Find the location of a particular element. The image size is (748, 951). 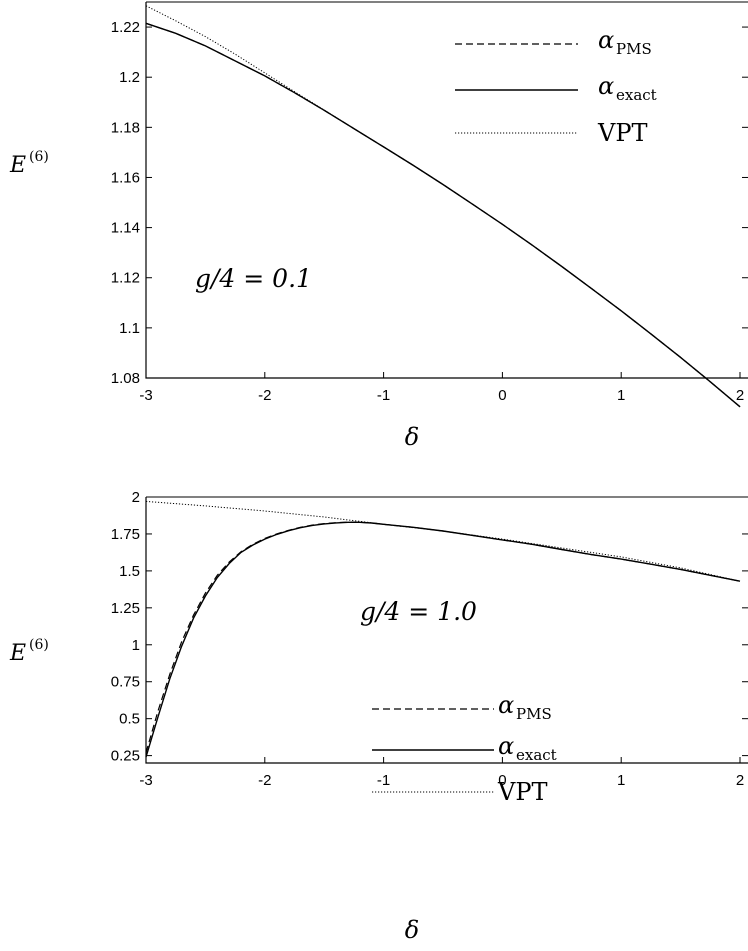

y-tick-label: 1.75 is located at coordinates (125, 534).